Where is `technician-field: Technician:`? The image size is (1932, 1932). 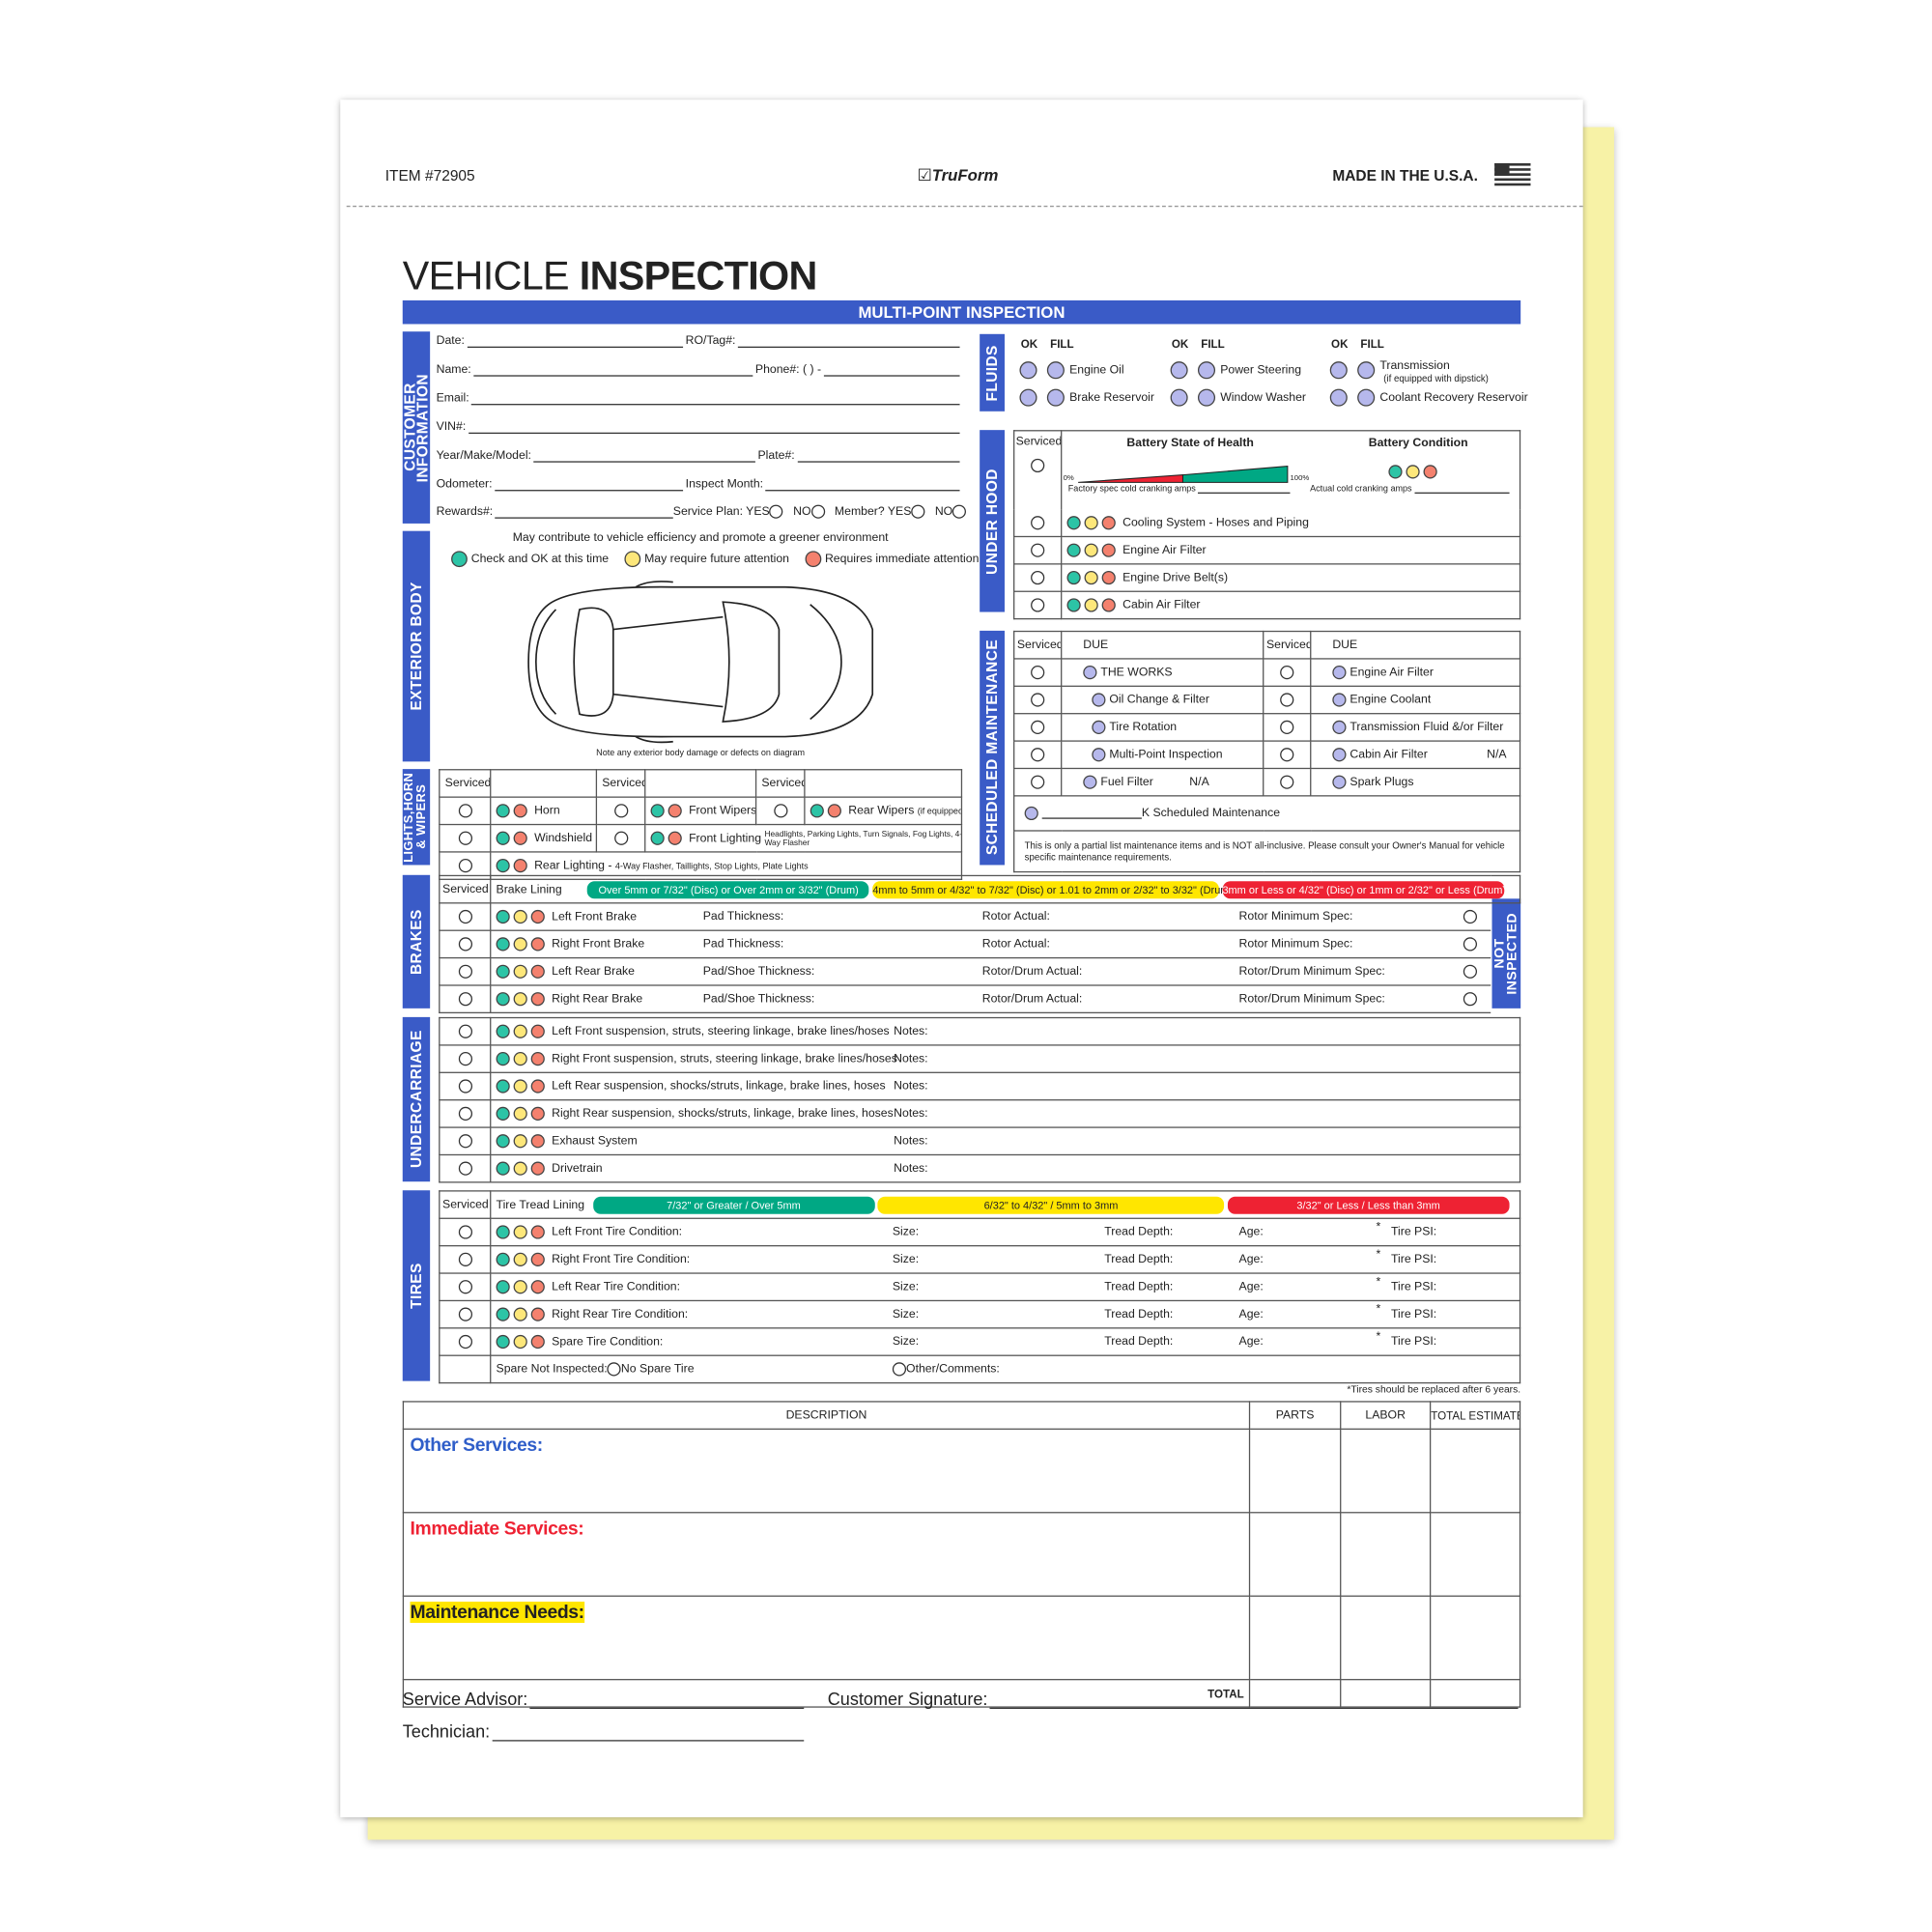
technician-field: Technician: is located at coordinates (605, 1731).